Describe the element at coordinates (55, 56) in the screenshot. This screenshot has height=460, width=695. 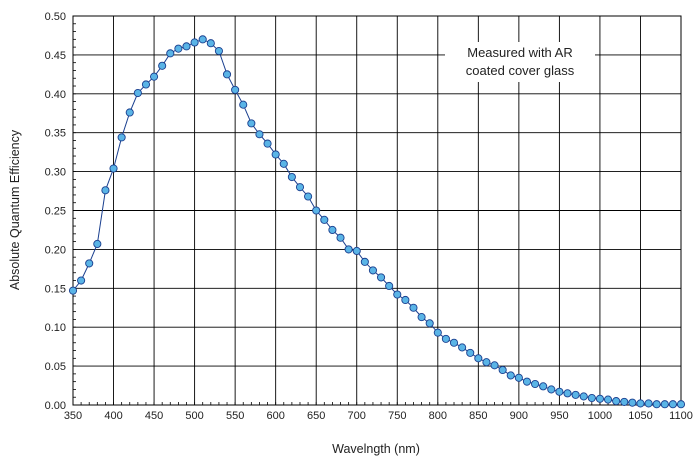
I see `y-tick-label: 0.45` at that location.